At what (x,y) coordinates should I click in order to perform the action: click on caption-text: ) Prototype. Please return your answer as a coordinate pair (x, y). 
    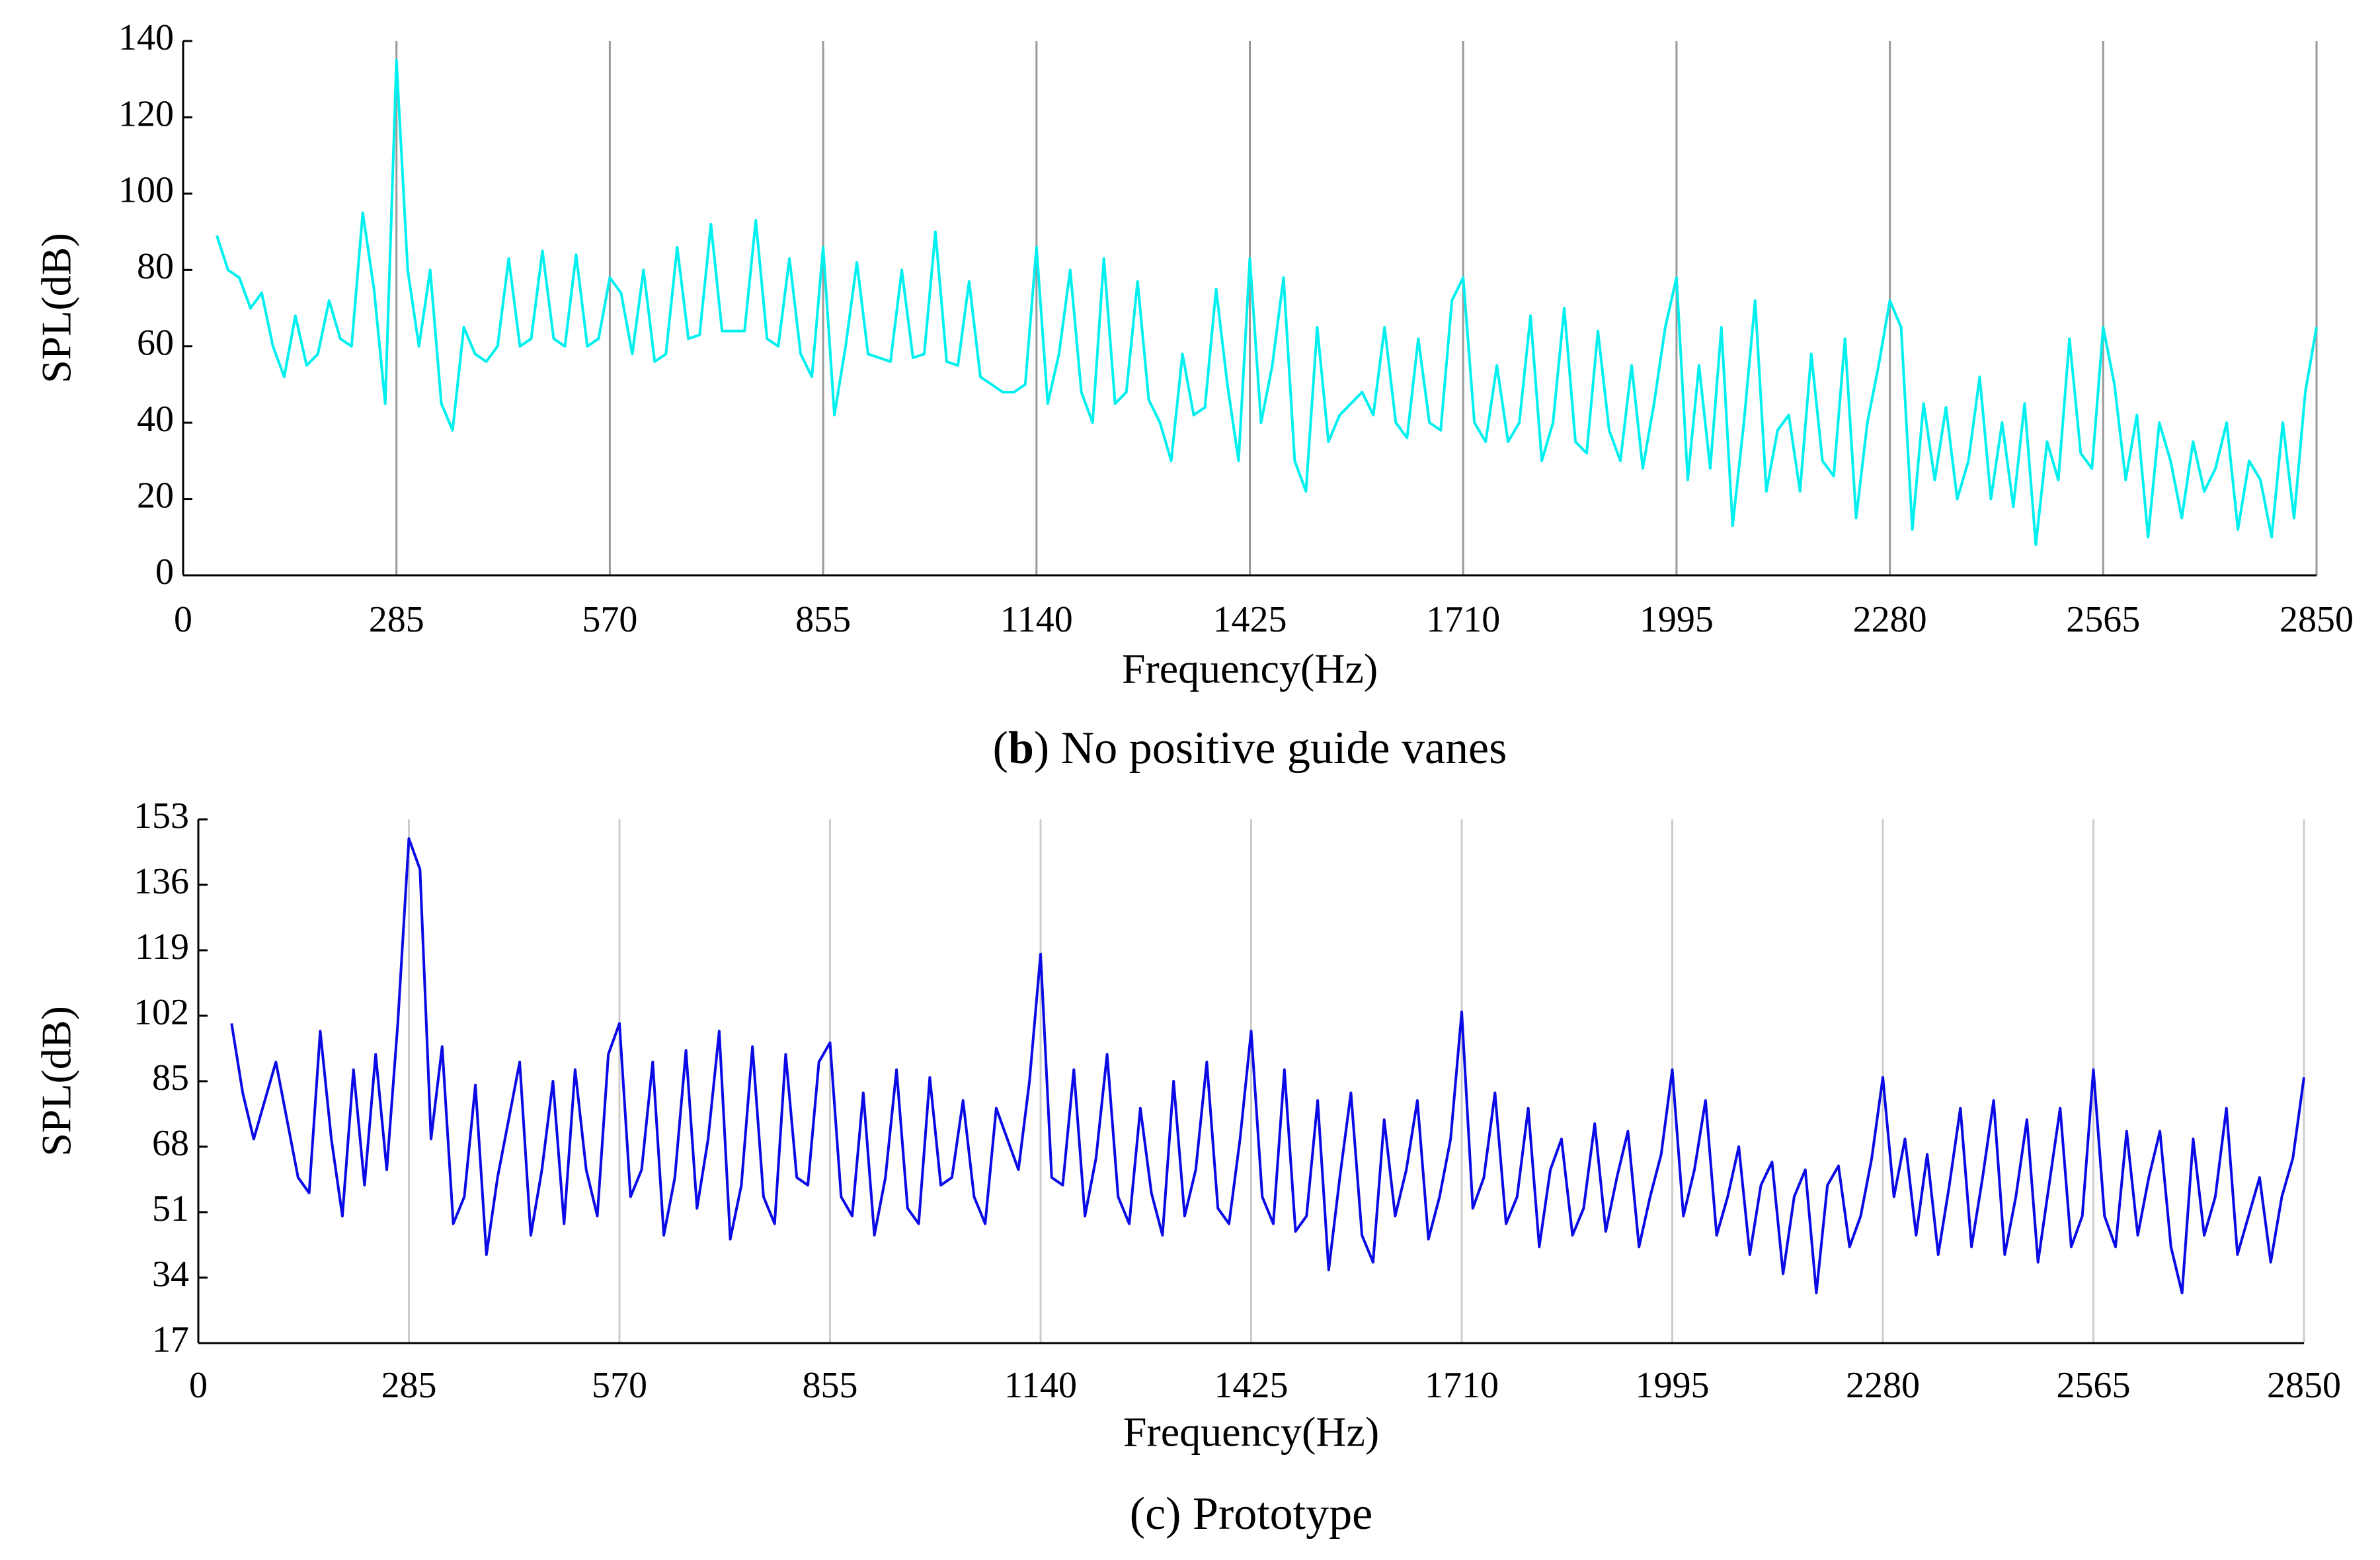
    Looking at the image, I should click on (1269, 1514).